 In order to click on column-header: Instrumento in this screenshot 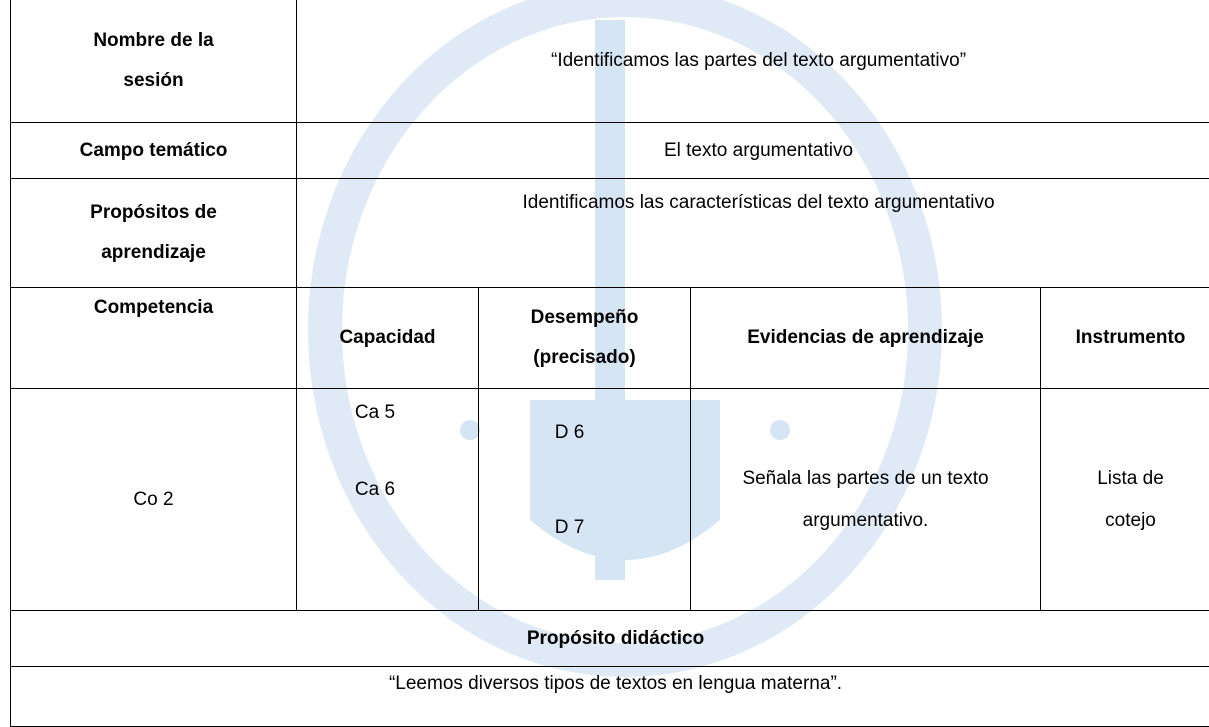, I will do `click(1125, 338)`.